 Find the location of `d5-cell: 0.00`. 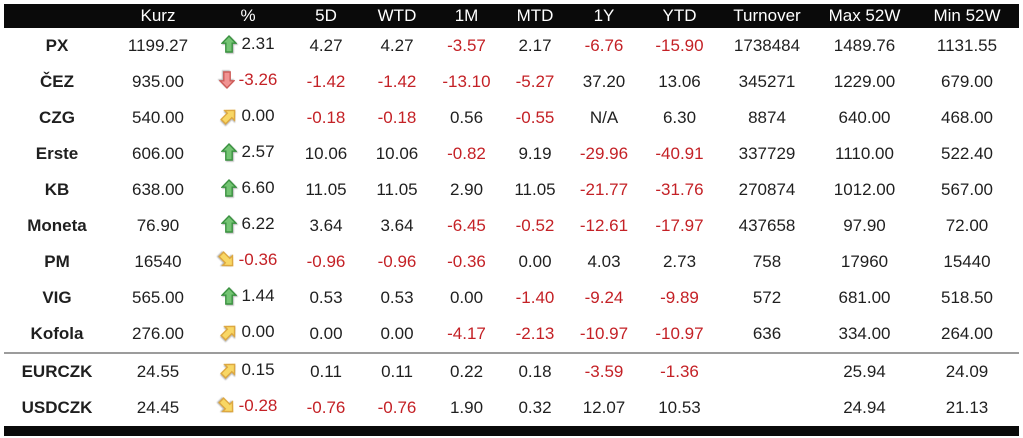

d5-cell: 0.00 is located at coordinates (326, 333).